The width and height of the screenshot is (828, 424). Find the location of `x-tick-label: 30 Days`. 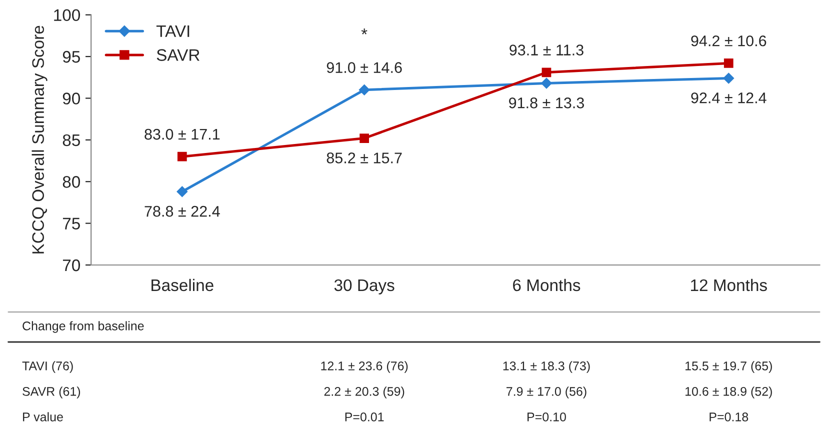

x-tick-label: 30 Days is located at coordinates (364, 286).